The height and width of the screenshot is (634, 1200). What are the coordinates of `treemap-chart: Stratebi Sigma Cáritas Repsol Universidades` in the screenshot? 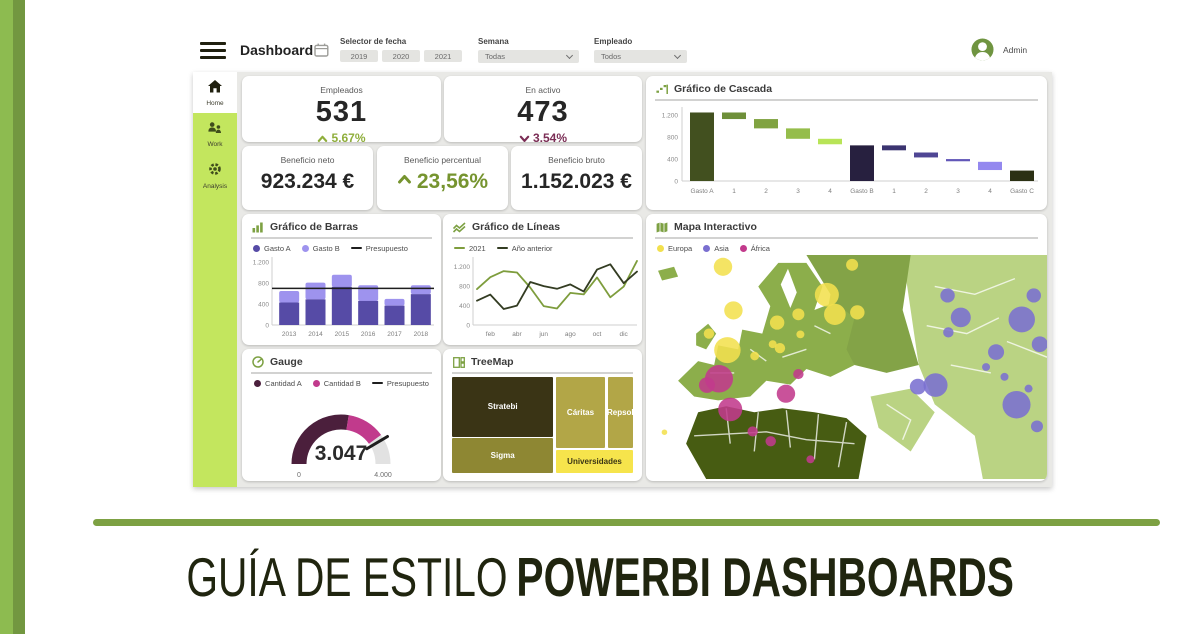 It's located at (543, 425).